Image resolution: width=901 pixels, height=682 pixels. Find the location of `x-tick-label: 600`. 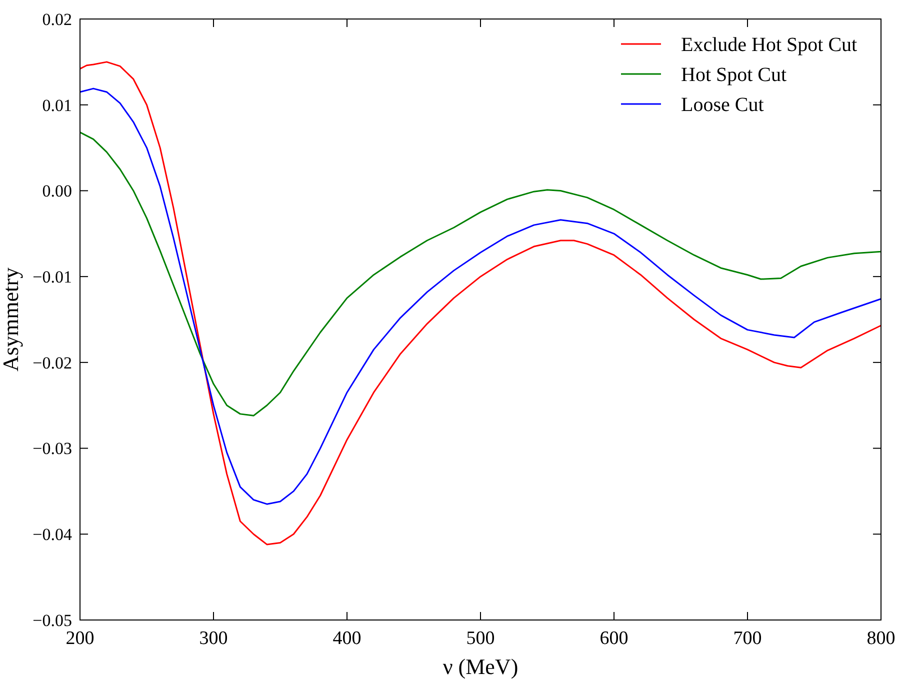

x-tick-label: 600 is located at coordinates (614, 638).